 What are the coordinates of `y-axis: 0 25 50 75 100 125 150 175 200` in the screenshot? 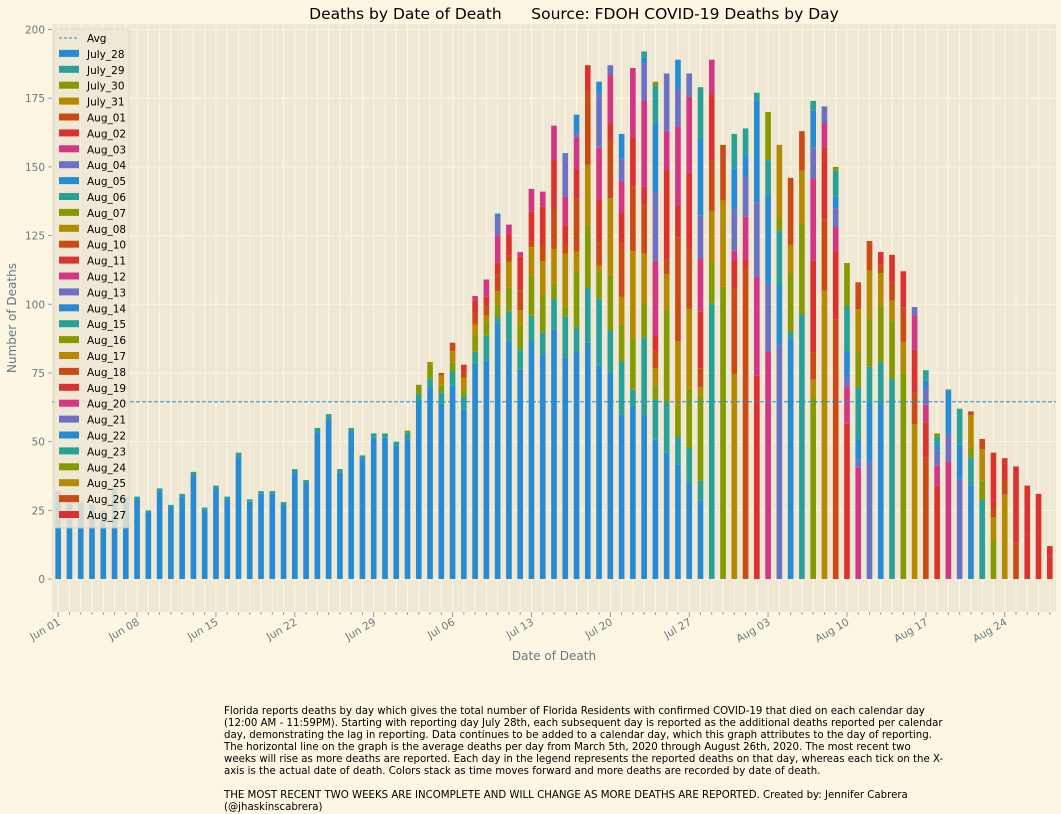 It's located at (38, 305).